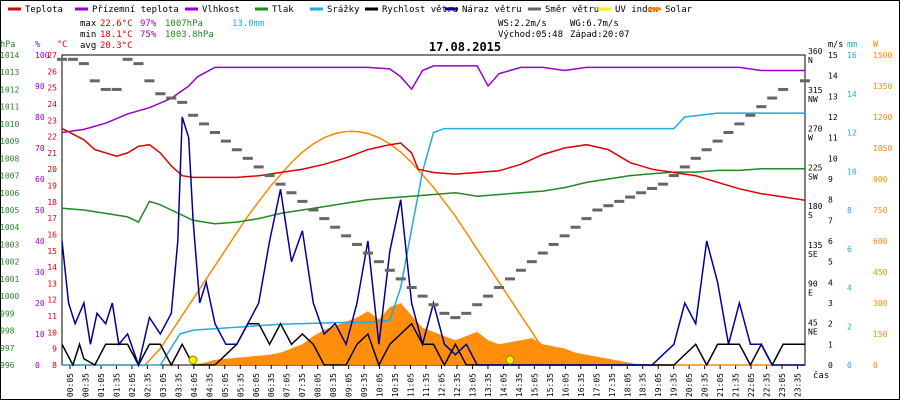 Image resolution: width=900 pixels, height=400 pixels. Describe the element at coordinates (813, 284) in the screenshot. I see `tick-dir-90: 90` at that location.